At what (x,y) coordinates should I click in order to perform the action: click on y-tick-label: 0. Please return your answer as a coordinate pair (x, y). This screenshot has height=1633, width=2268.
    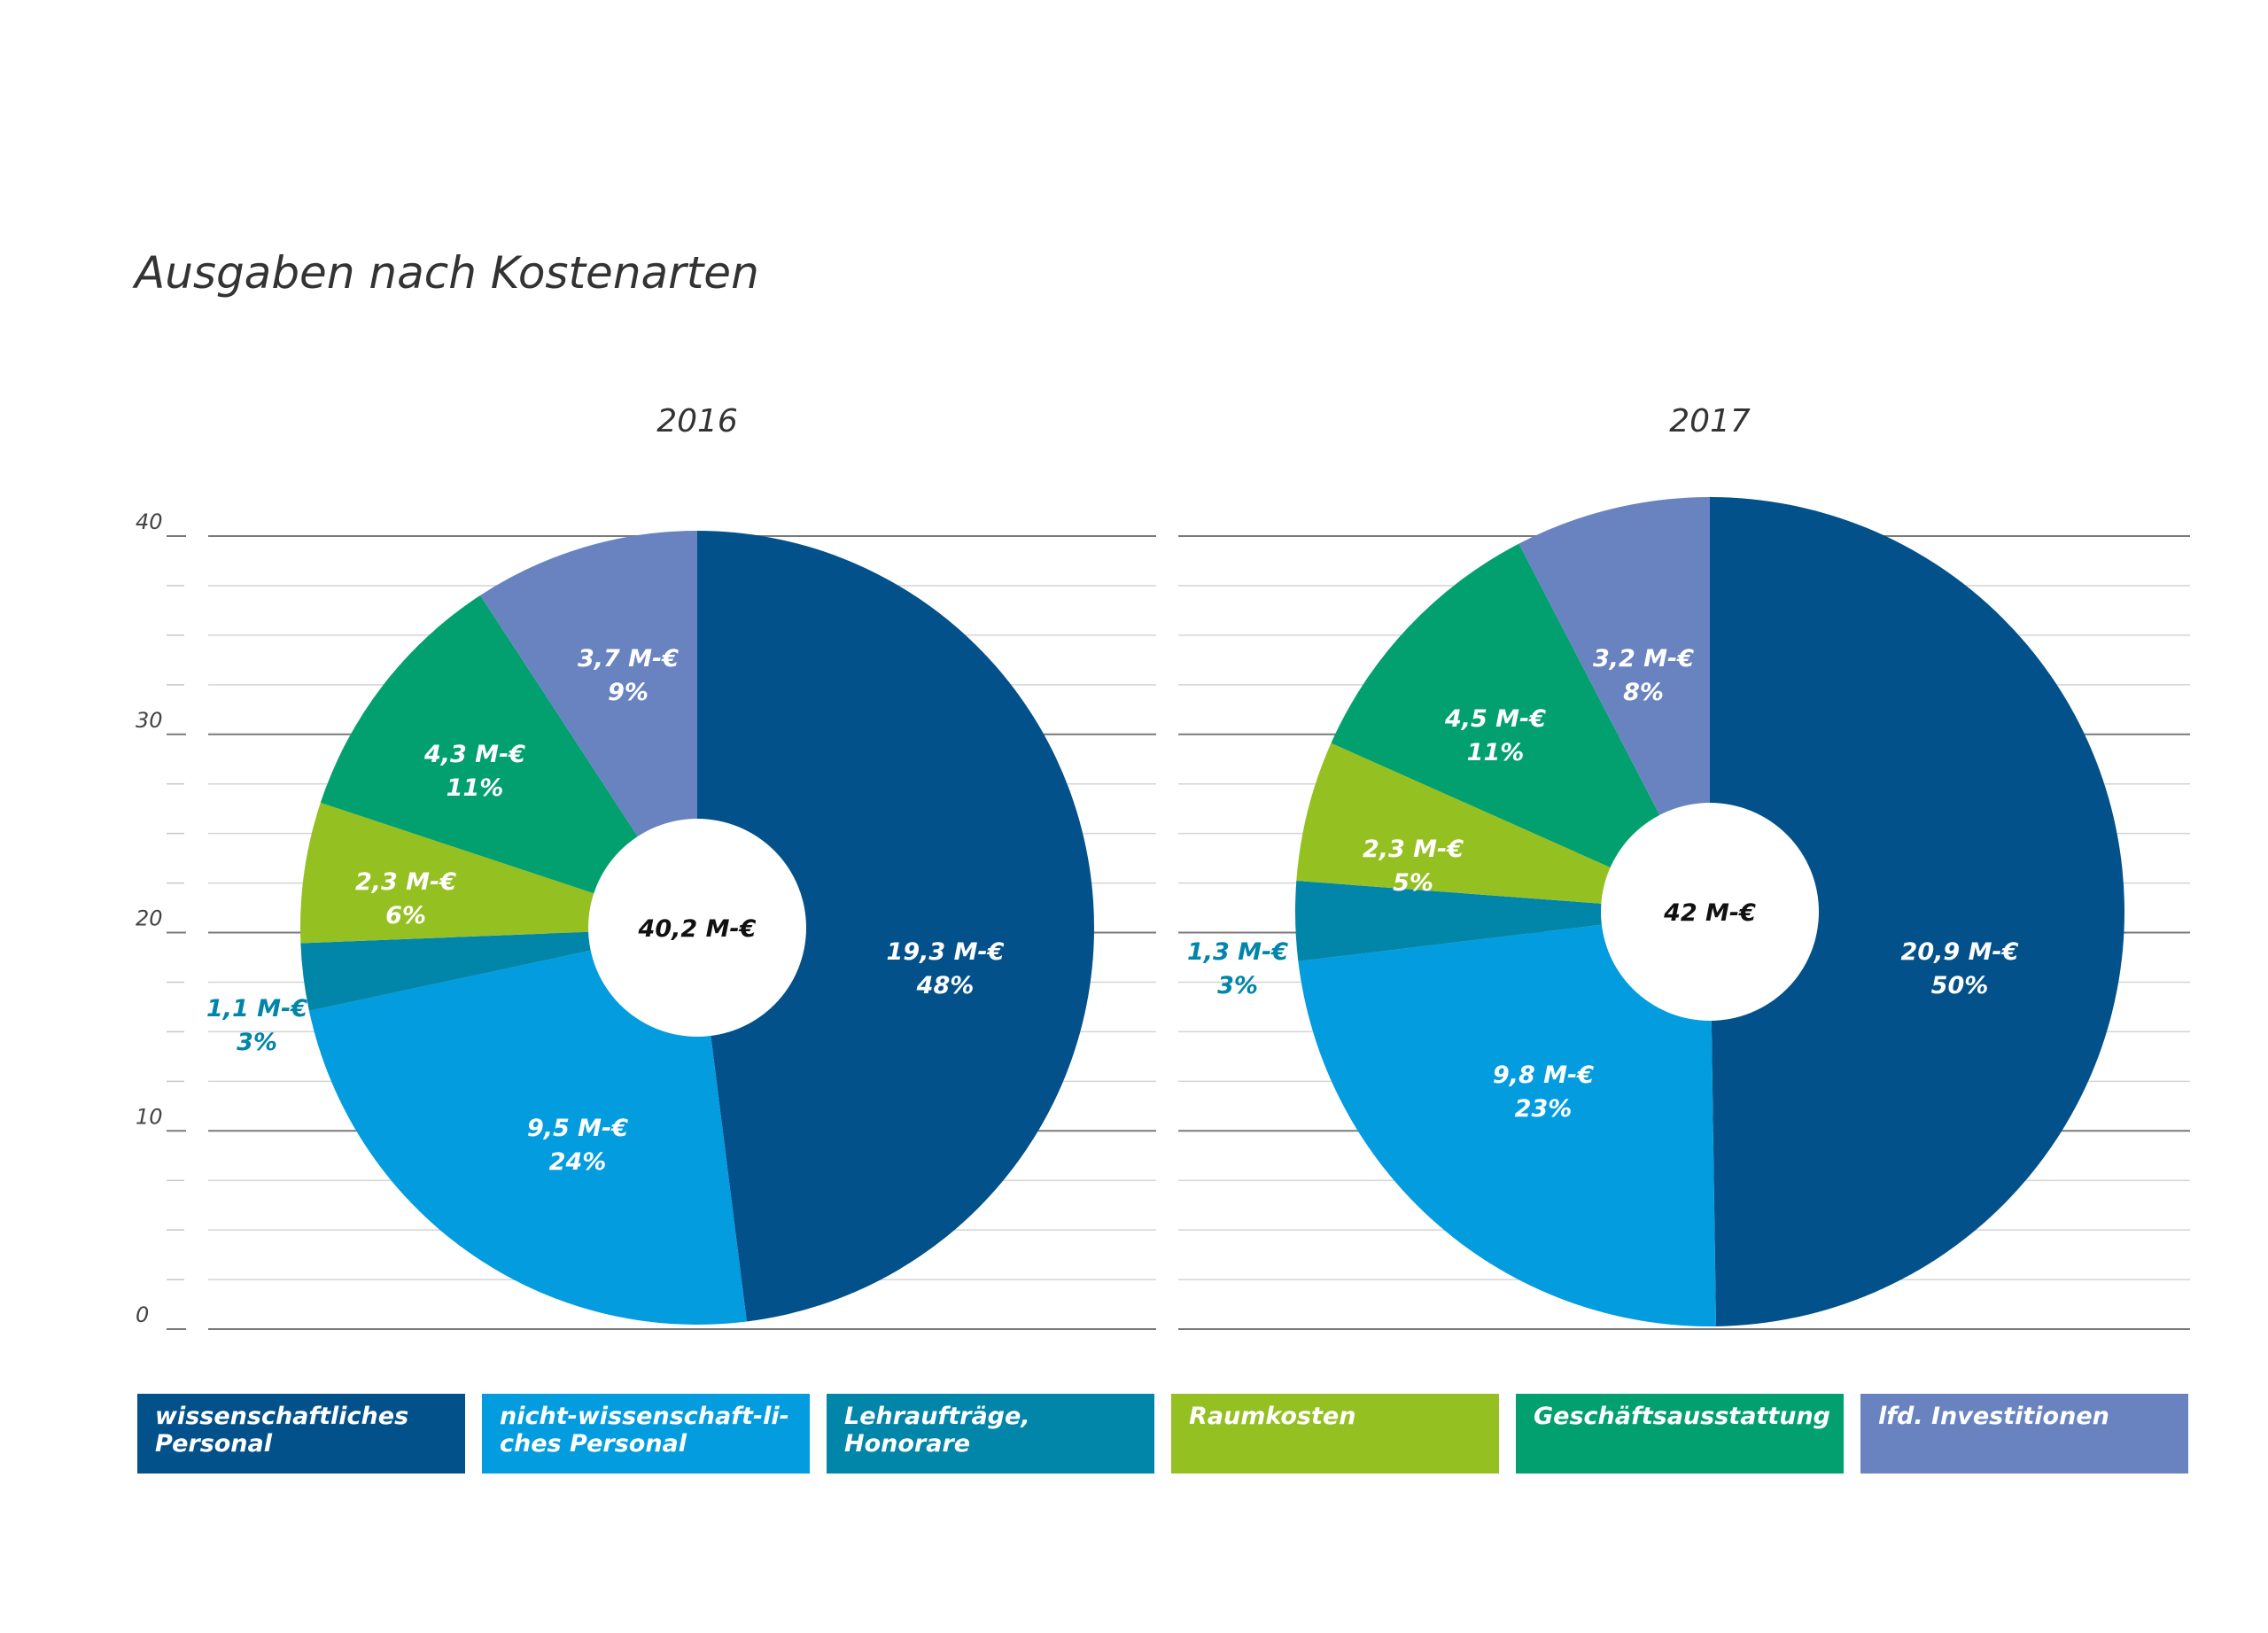
    Looking at the image, I should click on (142, 1315).